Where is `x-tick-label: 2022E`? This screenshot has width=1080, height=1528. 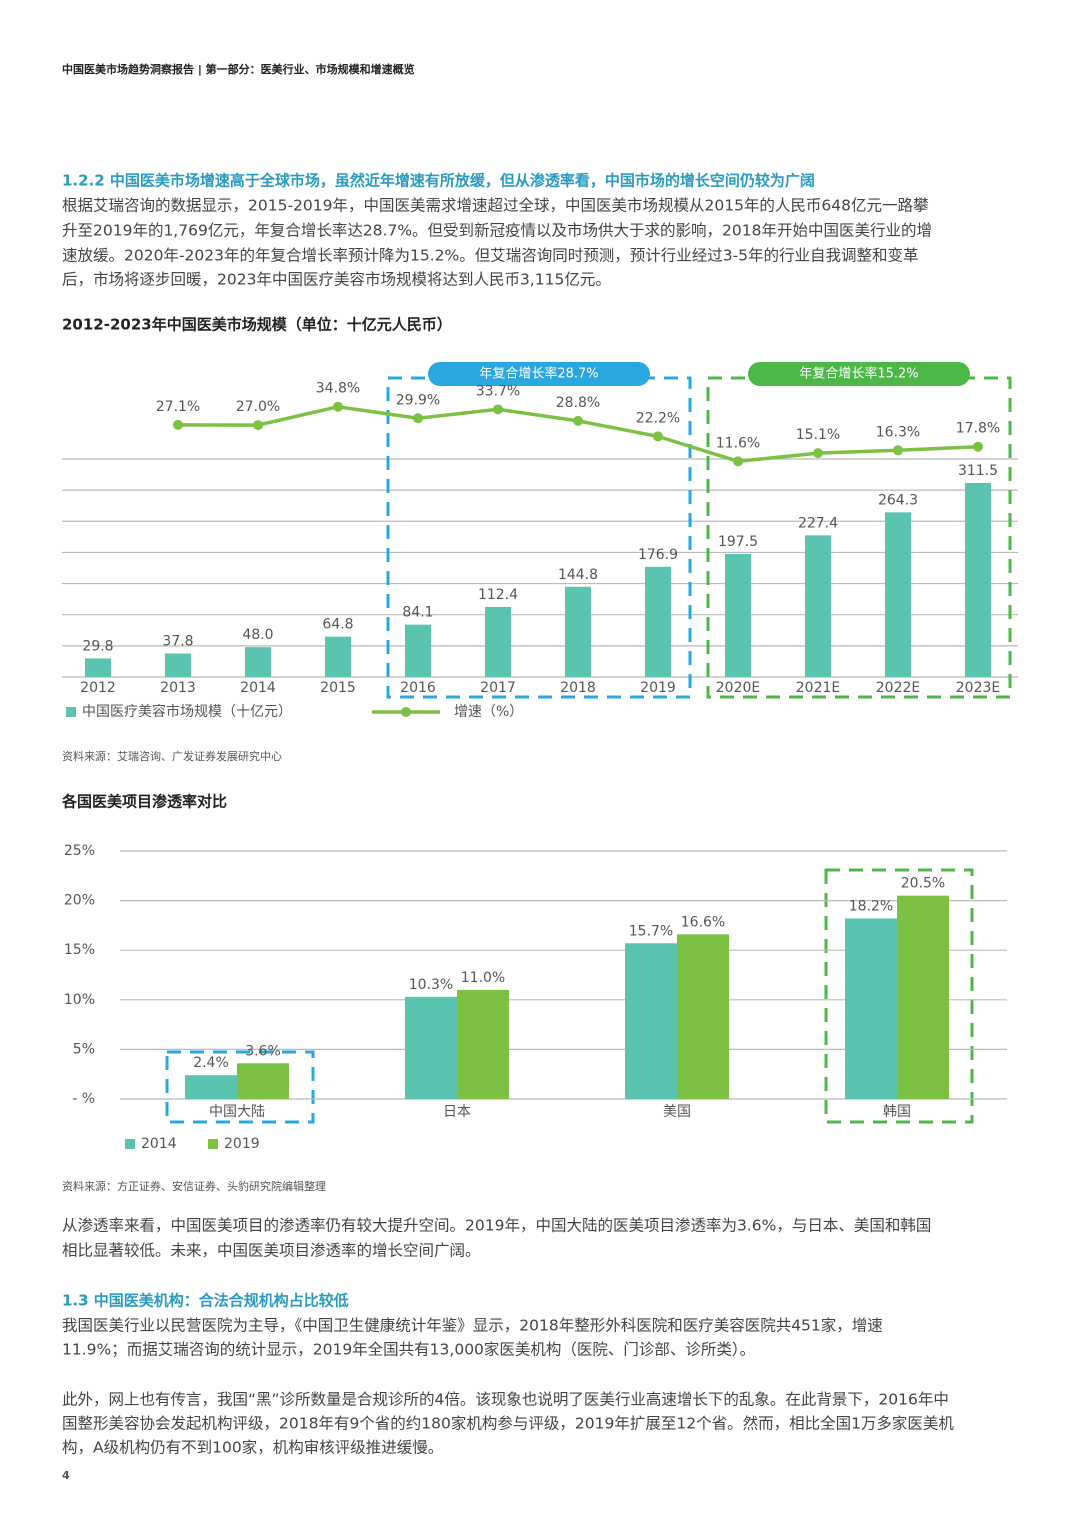
x-tick-label: 2022E is located at coordinates (898, 688).